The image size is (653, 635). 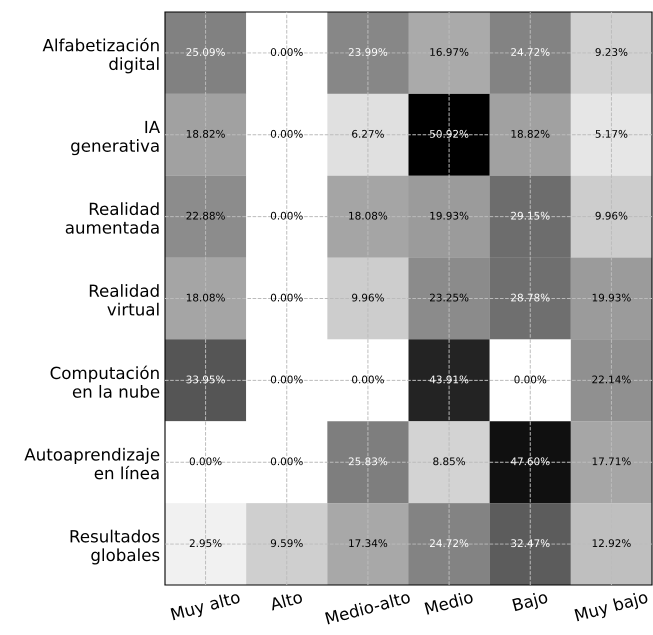 I want to click on data-label: 2.95%, so click(x=206, y=543).